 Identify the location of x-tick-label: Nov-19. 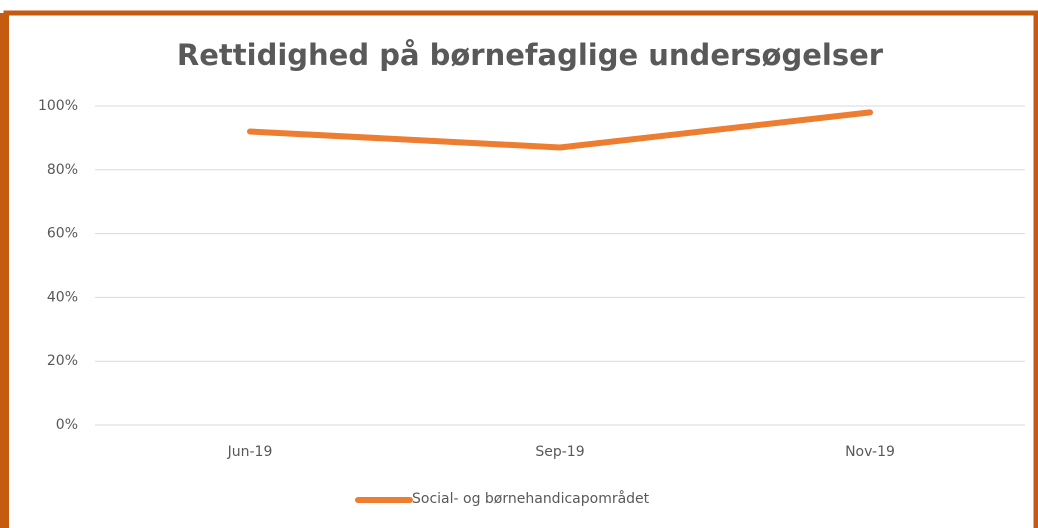
(870, 452).